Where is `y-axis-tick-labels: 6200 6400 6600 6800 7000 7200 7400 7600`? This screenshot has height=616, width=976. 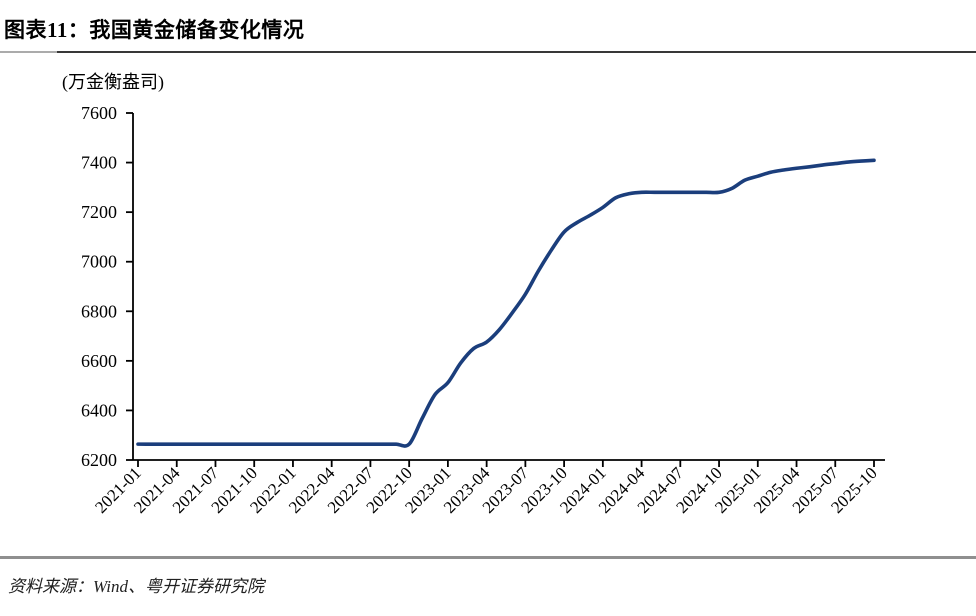 y-axis-tick-labels: 6200 6400 6600 6800 7000 7200 7400 7600 is located at coordinates (99, 286).